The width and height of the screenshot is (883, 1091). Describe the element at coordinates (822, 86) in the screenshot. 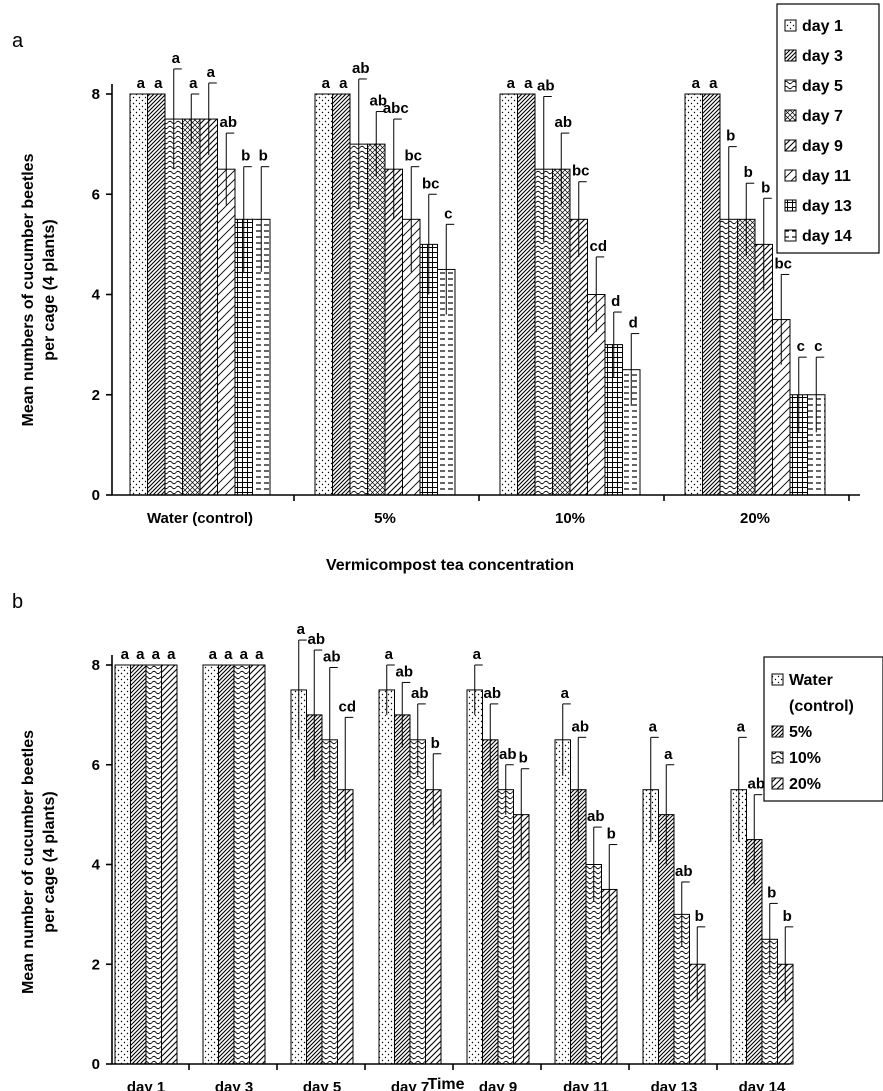

I see `legend-label: day 5` at that location.